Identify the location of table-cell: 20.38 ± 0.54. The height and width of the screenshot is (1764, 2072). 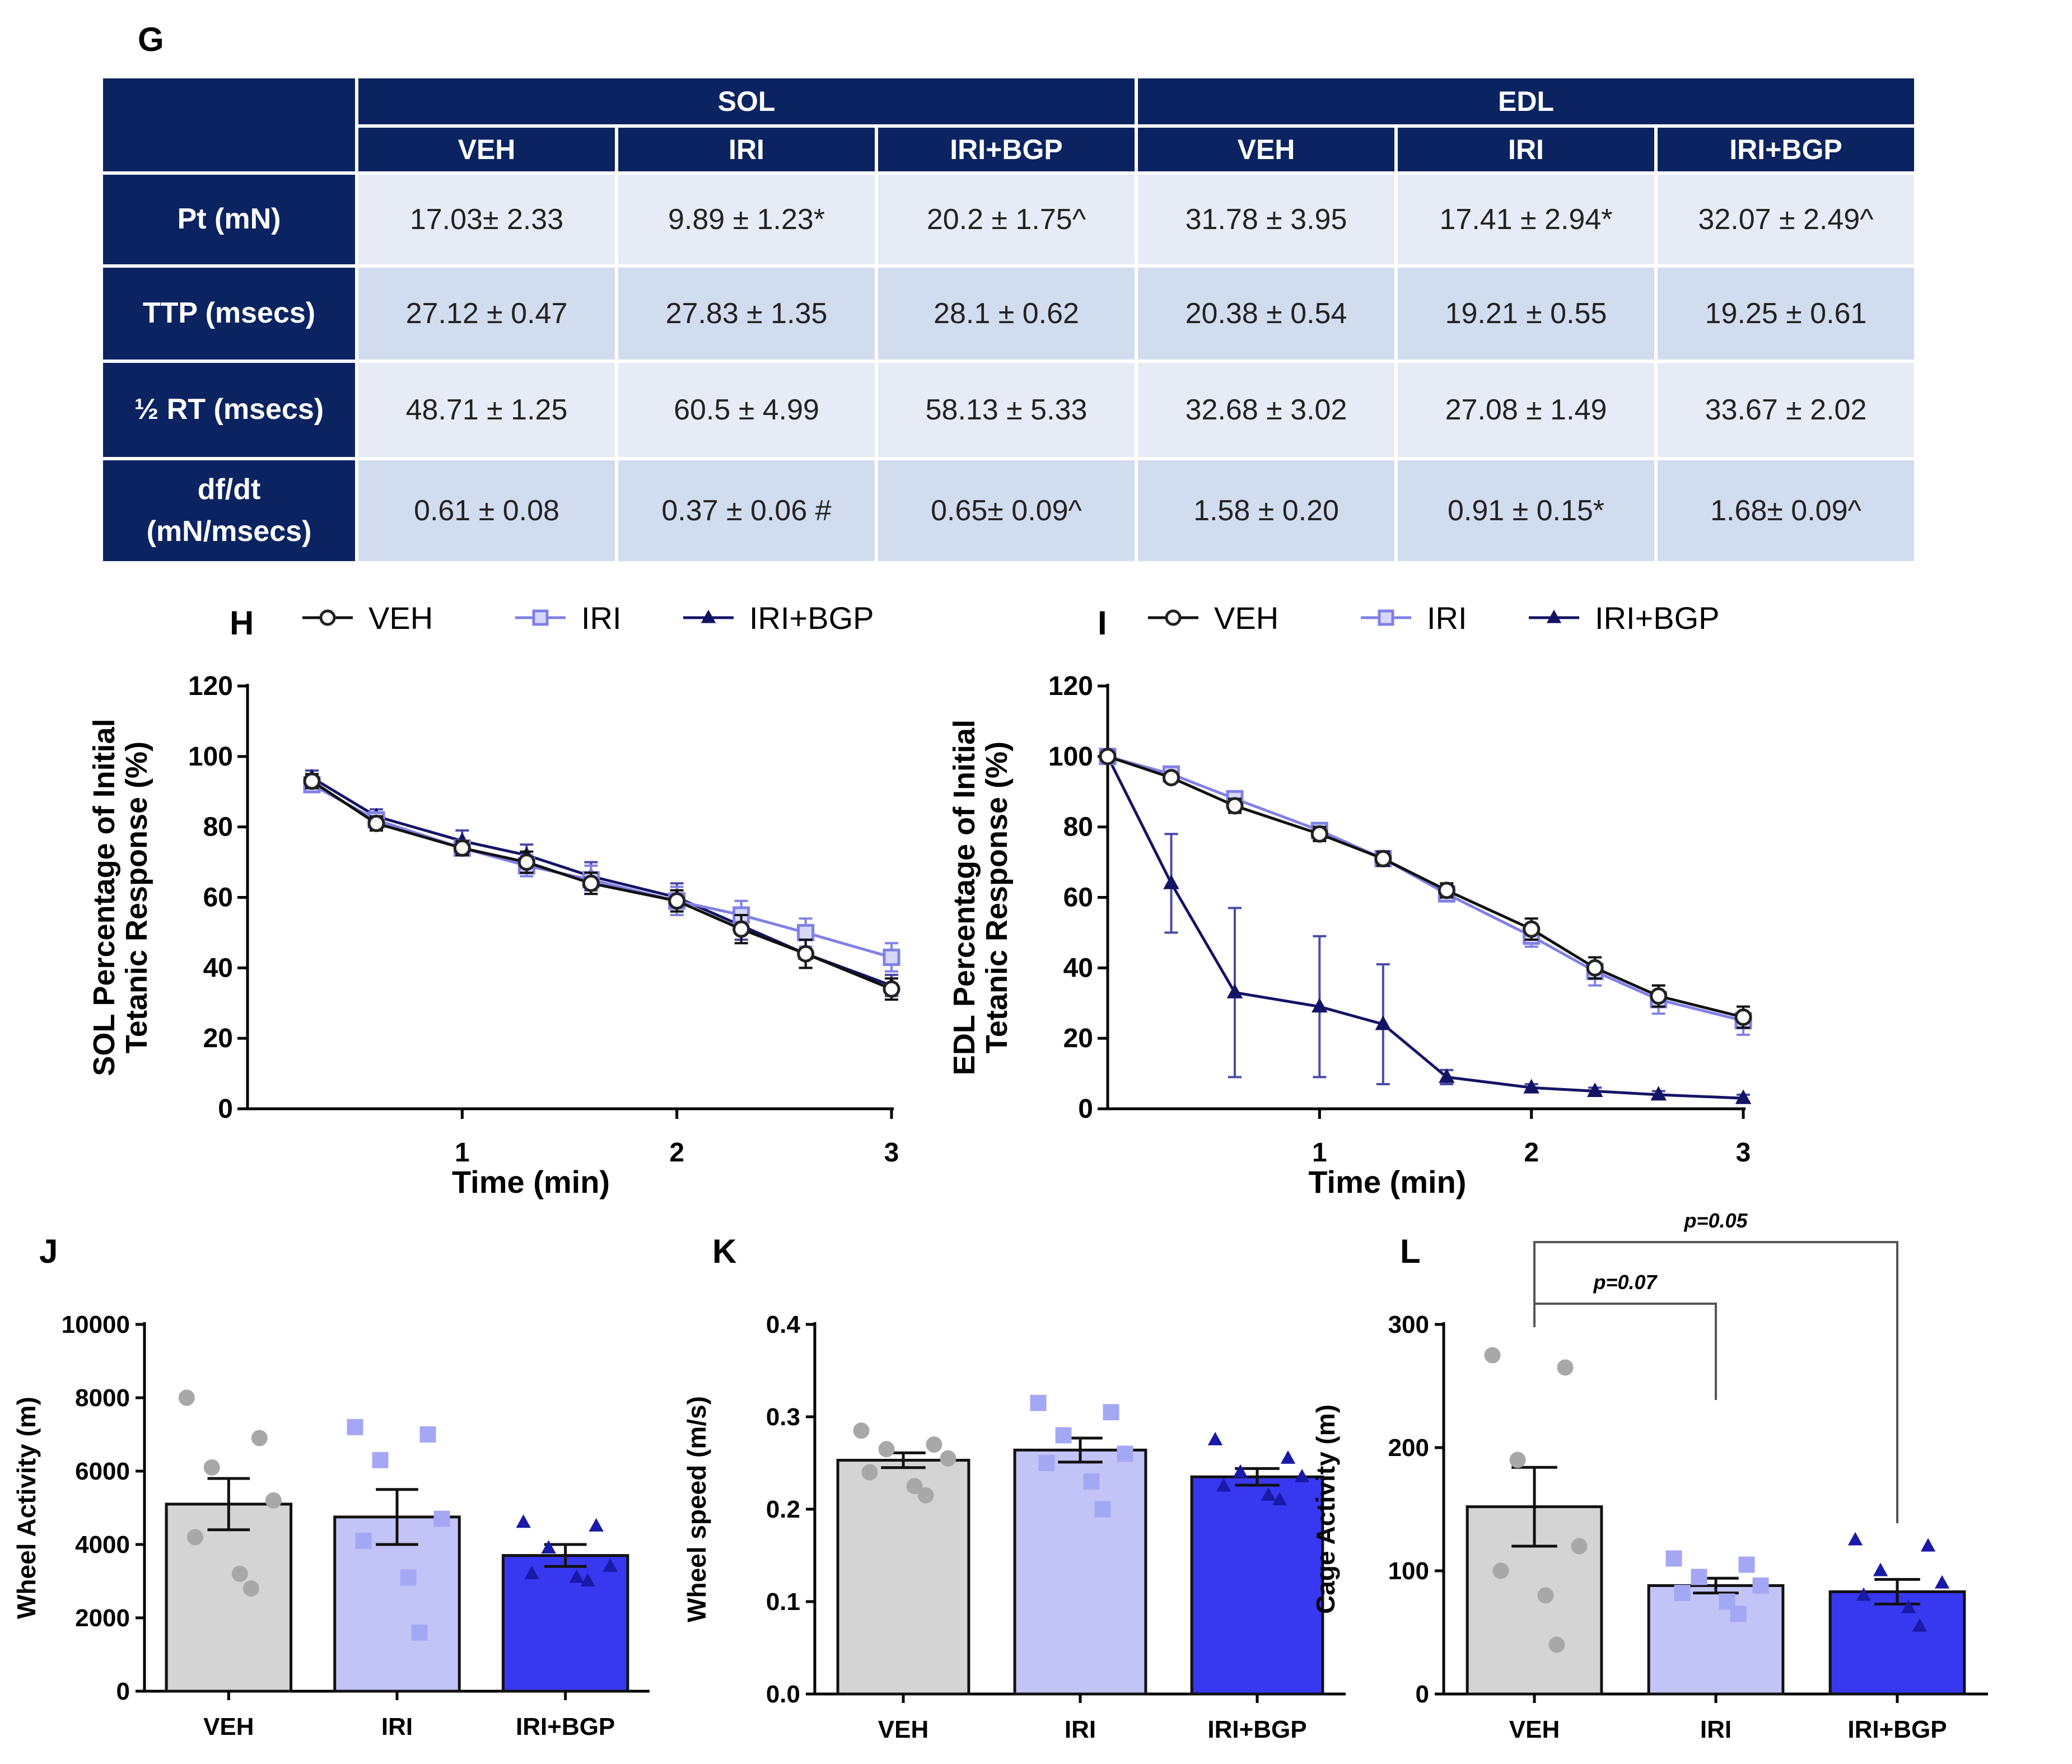
(1266, 314).